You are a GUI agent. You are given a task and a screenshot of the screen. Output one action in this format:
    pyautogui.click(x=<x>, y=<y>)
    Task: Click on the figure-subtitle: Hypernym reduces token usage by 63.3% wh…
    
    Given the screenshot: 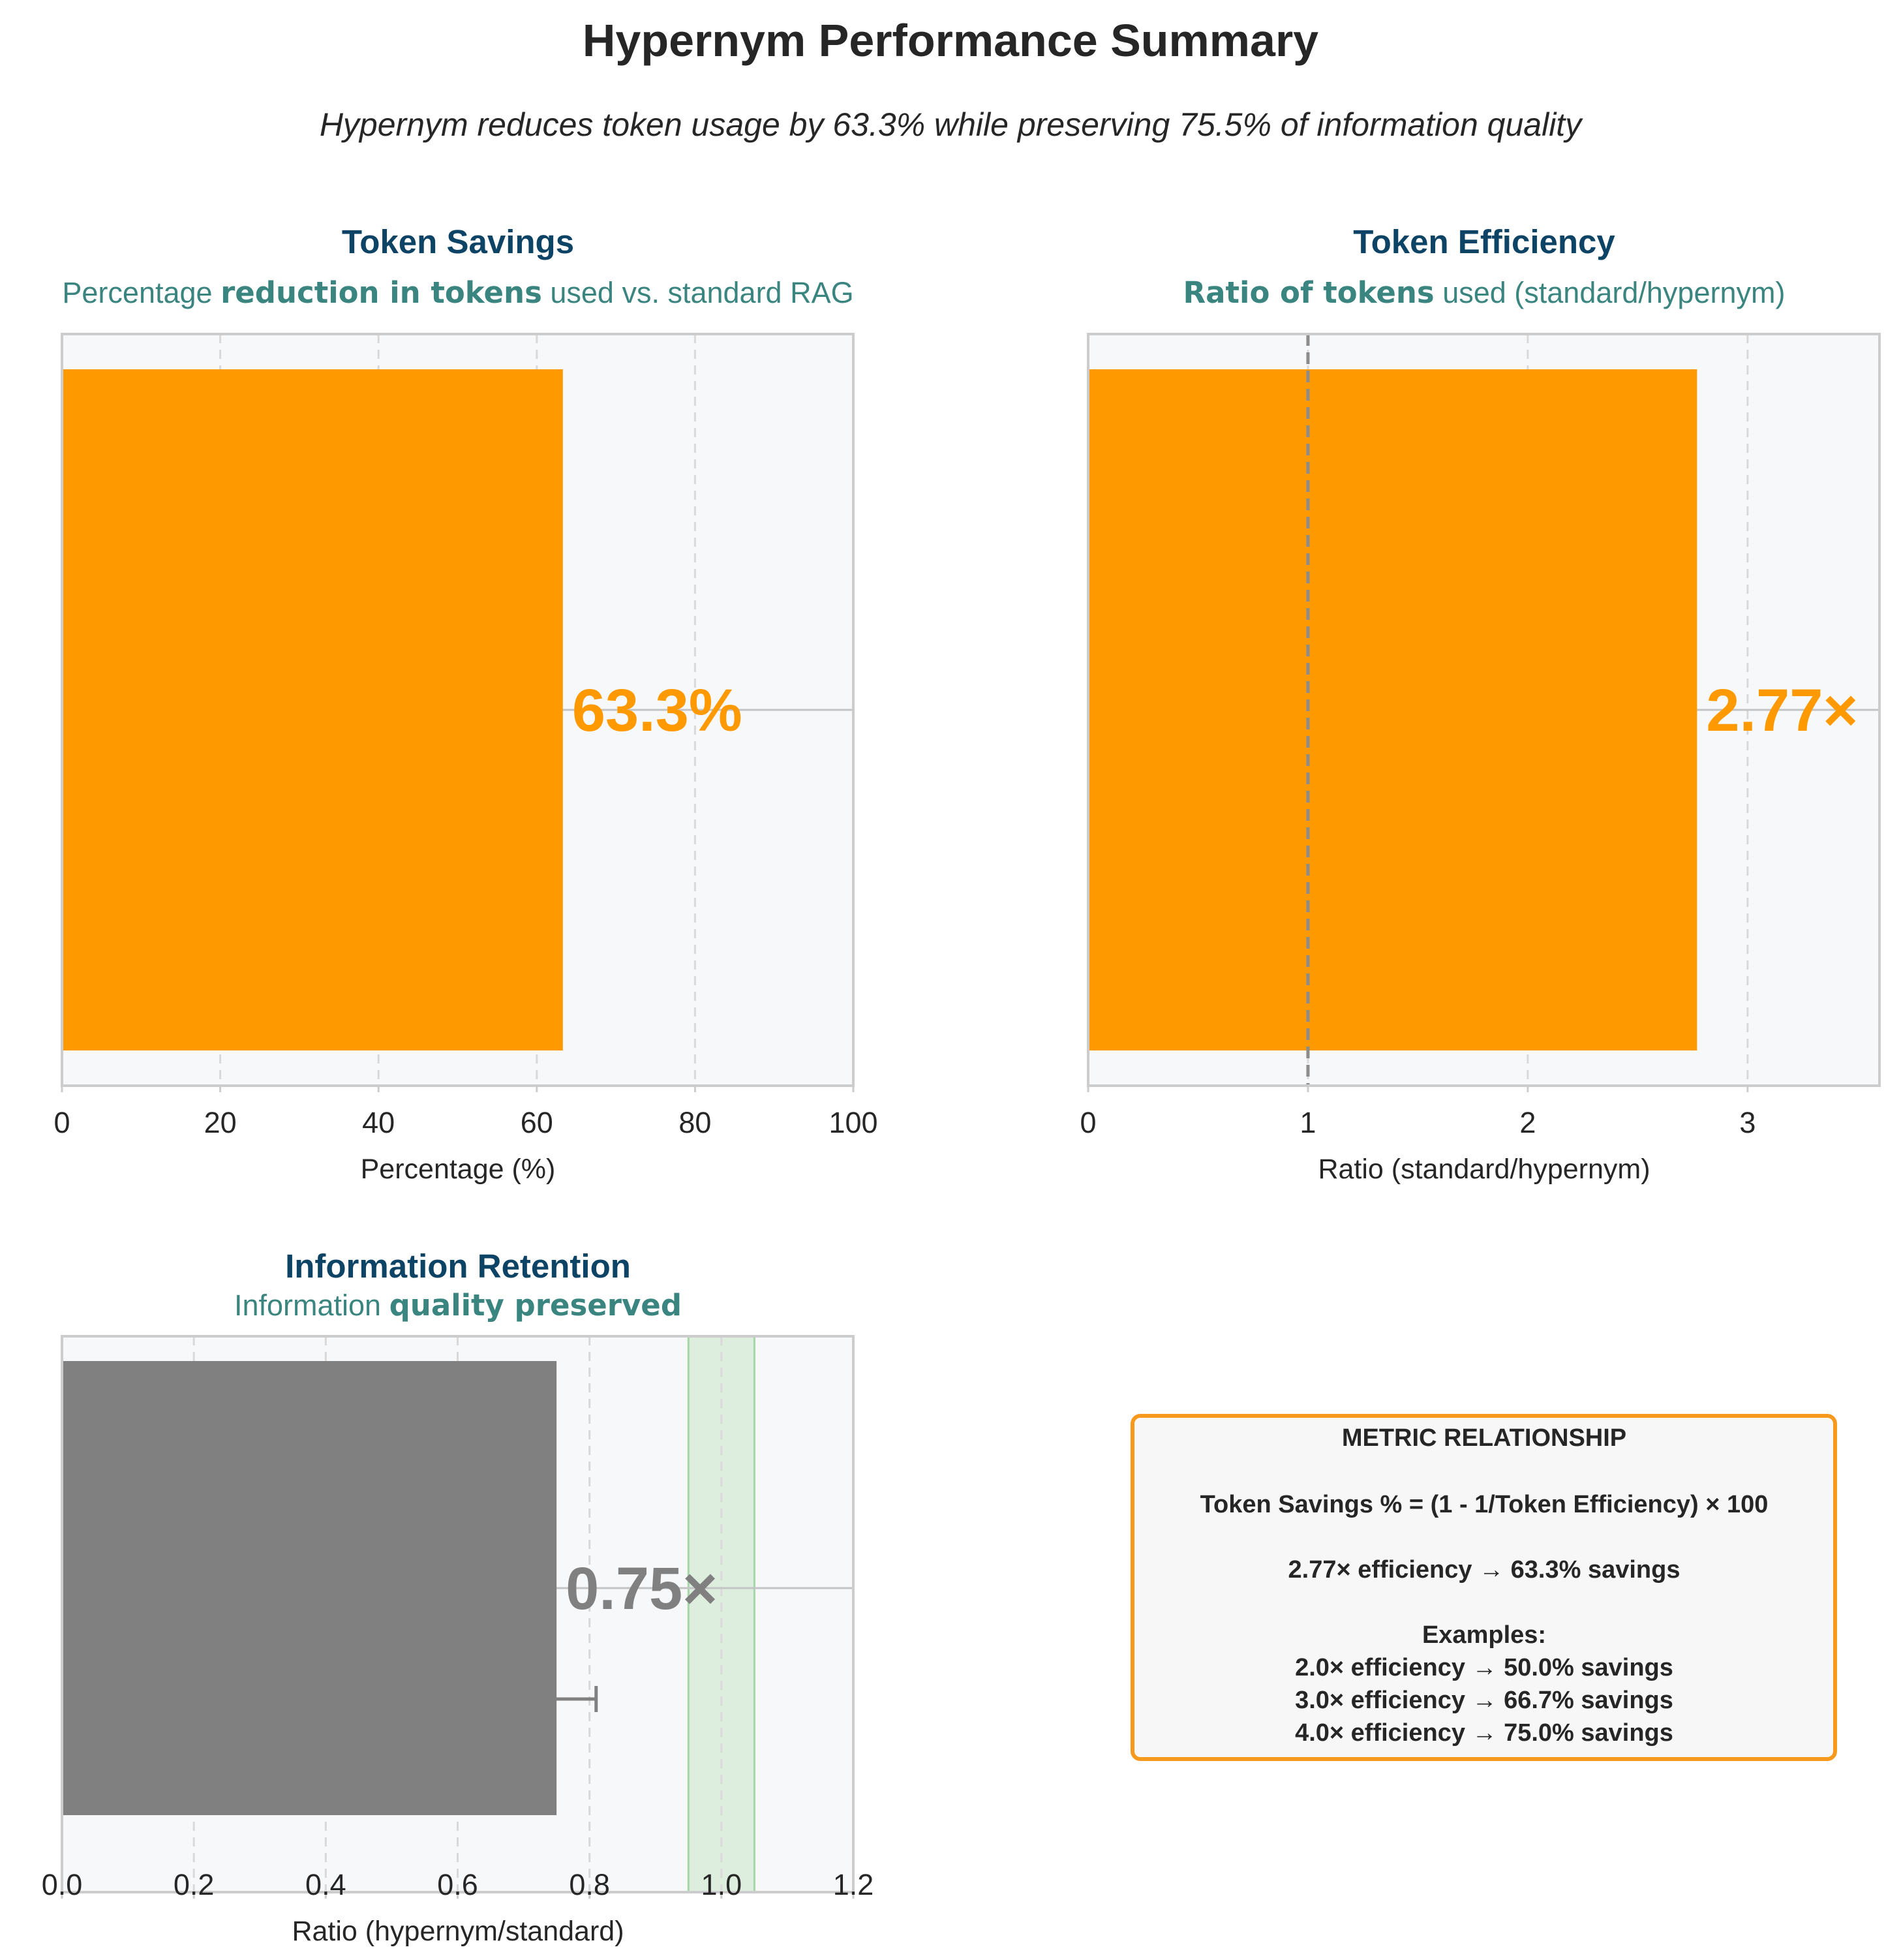 What is the action you would take?
    pyautogui.click(x=951, y=124)
    